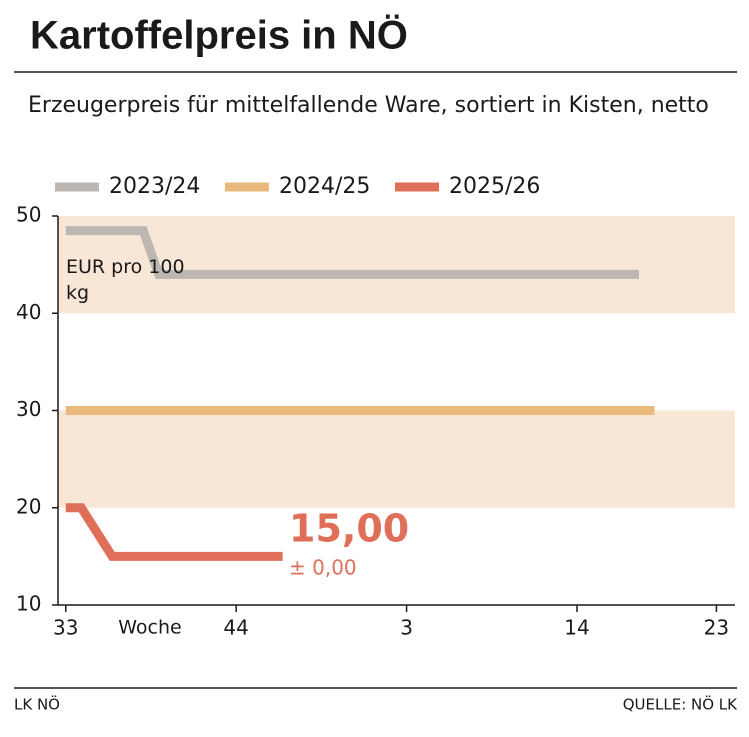 This screenshot has width=749, height=737. What do you see at coordinates (324, 186) in the screenshot?
I see `legend-label: 2024/25` at bounding box center [324, 186].